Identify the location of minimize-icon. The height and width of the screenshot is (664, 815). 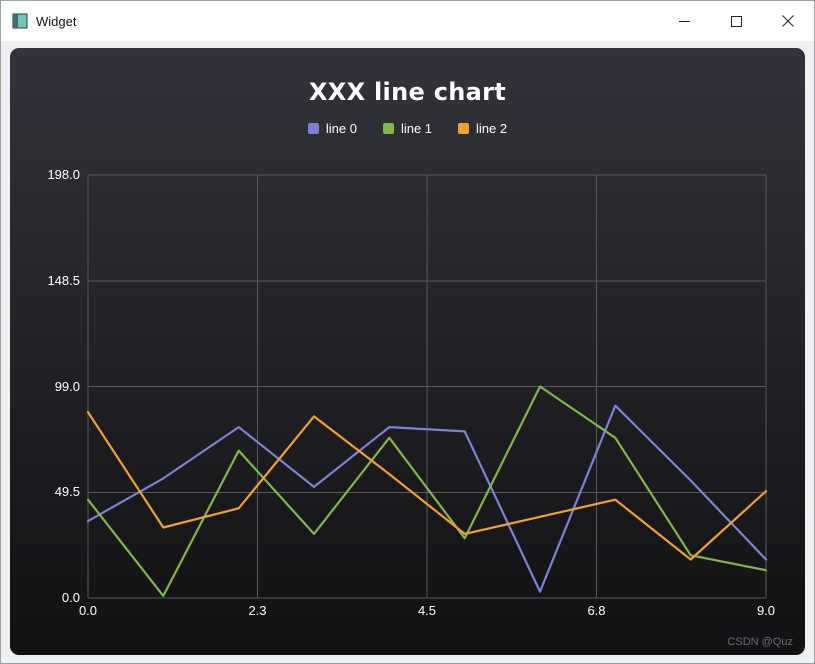
(684, 21).